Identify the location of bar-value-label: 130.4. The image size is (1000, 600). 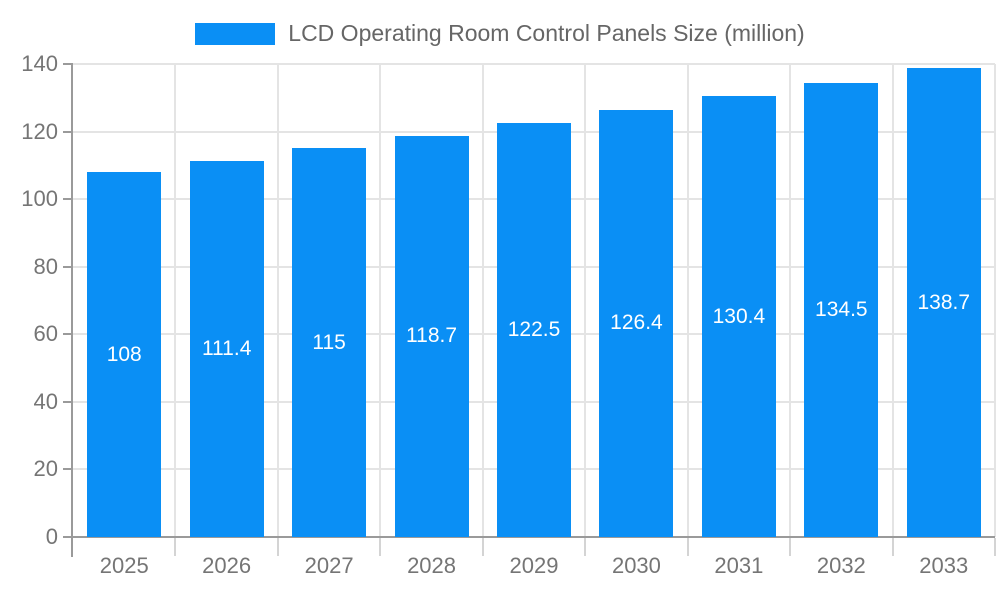
(739, 316).